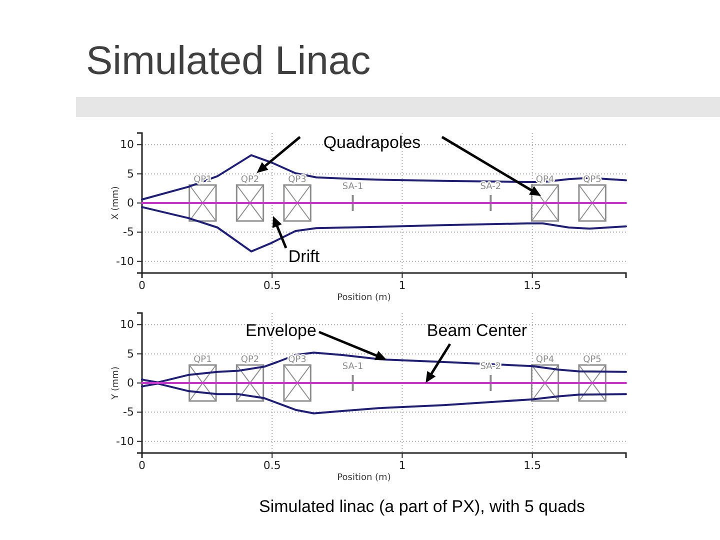 This screenshot has height=540, width=720. Describe the element at coordinates (592, 360) in the screenshot. I see `annotation: QP5` at that location.